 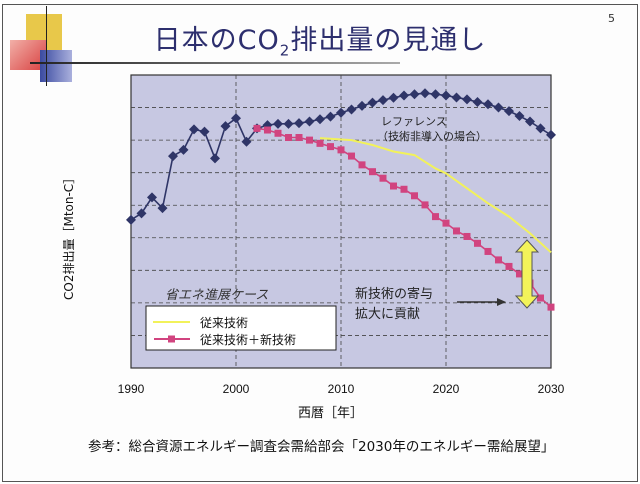 I want to click on legend-box, so click(x=241, y=328).